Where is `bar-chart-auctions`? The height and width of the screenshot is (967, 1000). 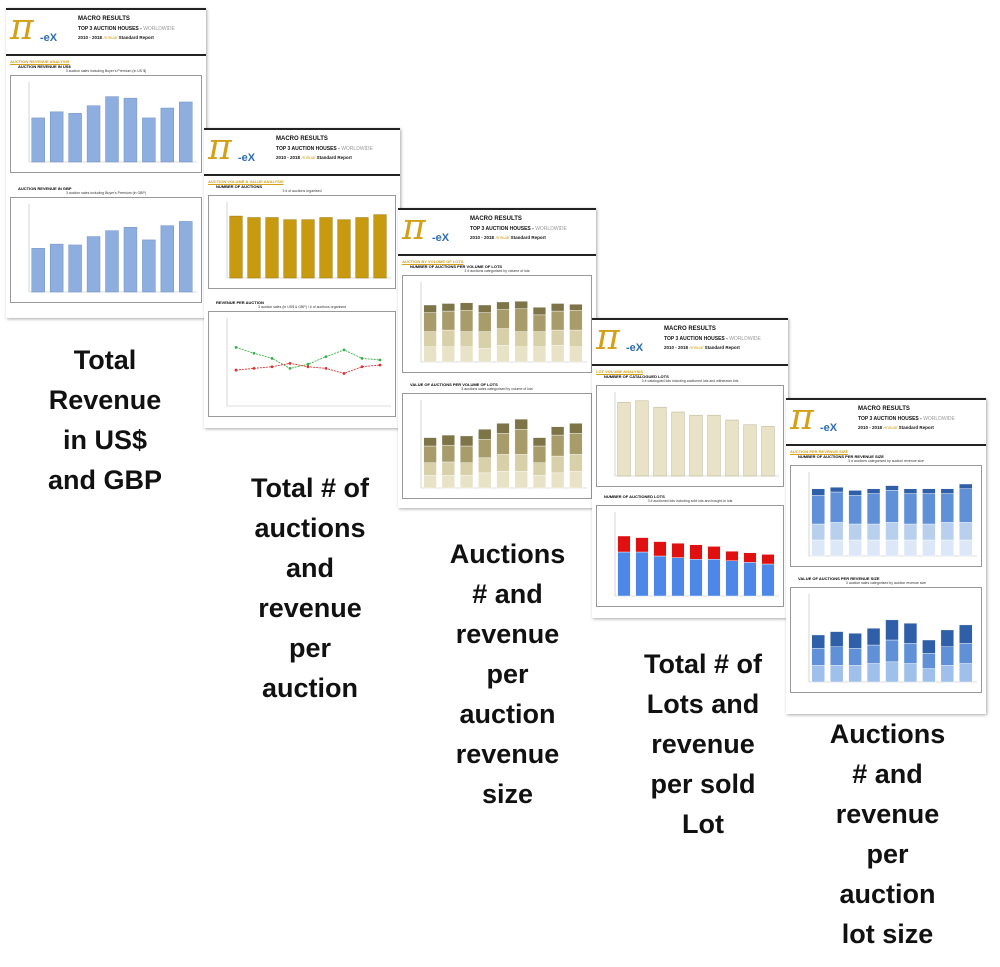 bar-chart-auctions is located at coordinates (302, 242).